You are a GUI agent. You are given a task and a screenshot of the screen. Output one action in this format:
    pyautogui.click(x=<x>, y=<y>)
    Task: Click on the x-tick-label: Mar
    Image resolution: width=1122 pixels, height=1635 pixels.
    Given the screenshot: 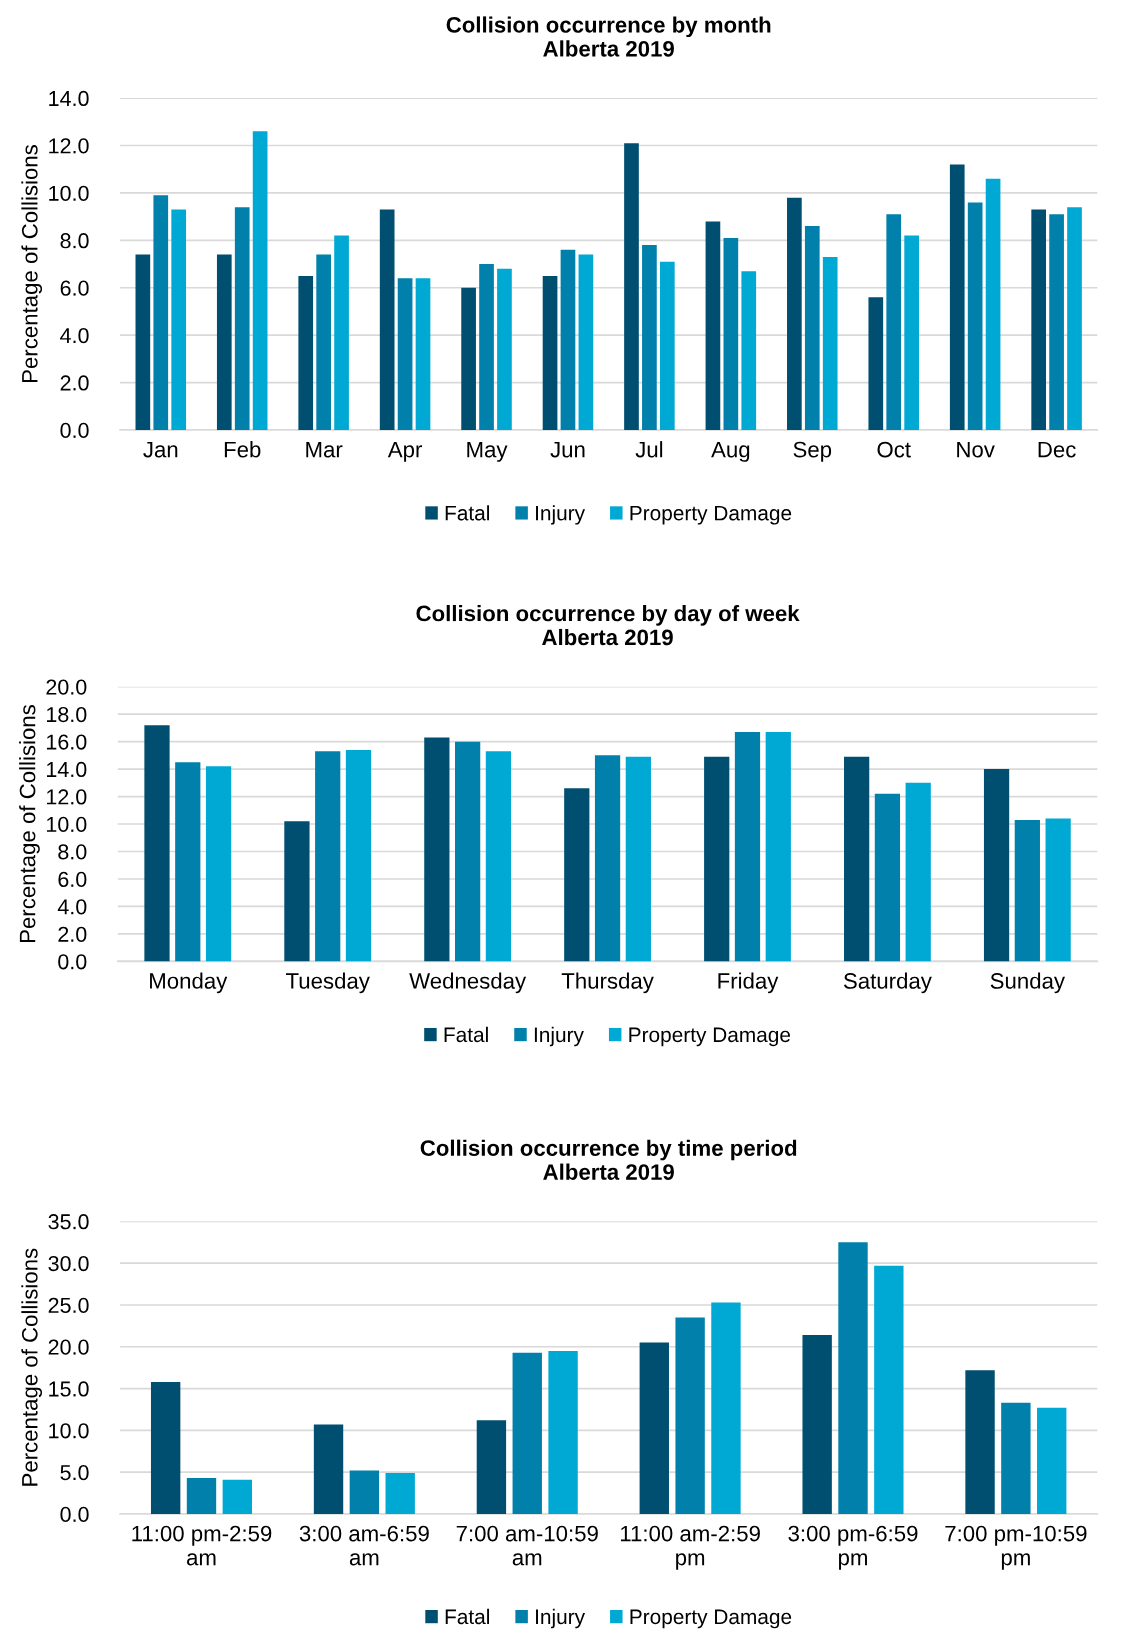 What is the action you would take?
    pyautogui.click(x=324, y=449)
    